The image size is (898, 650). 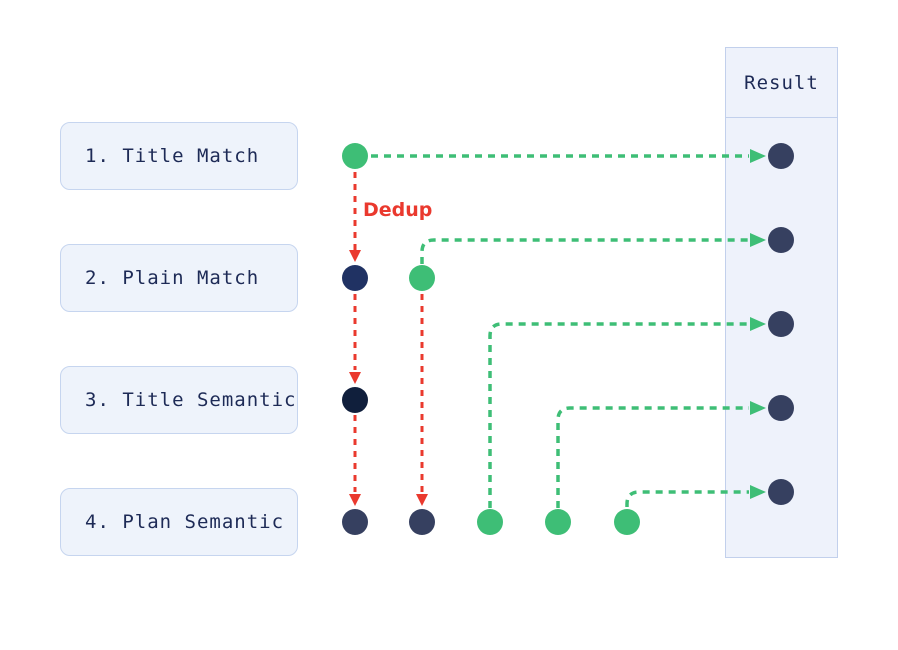 I want to click on dot-stage2-deduped, so click(x=355, y=278).